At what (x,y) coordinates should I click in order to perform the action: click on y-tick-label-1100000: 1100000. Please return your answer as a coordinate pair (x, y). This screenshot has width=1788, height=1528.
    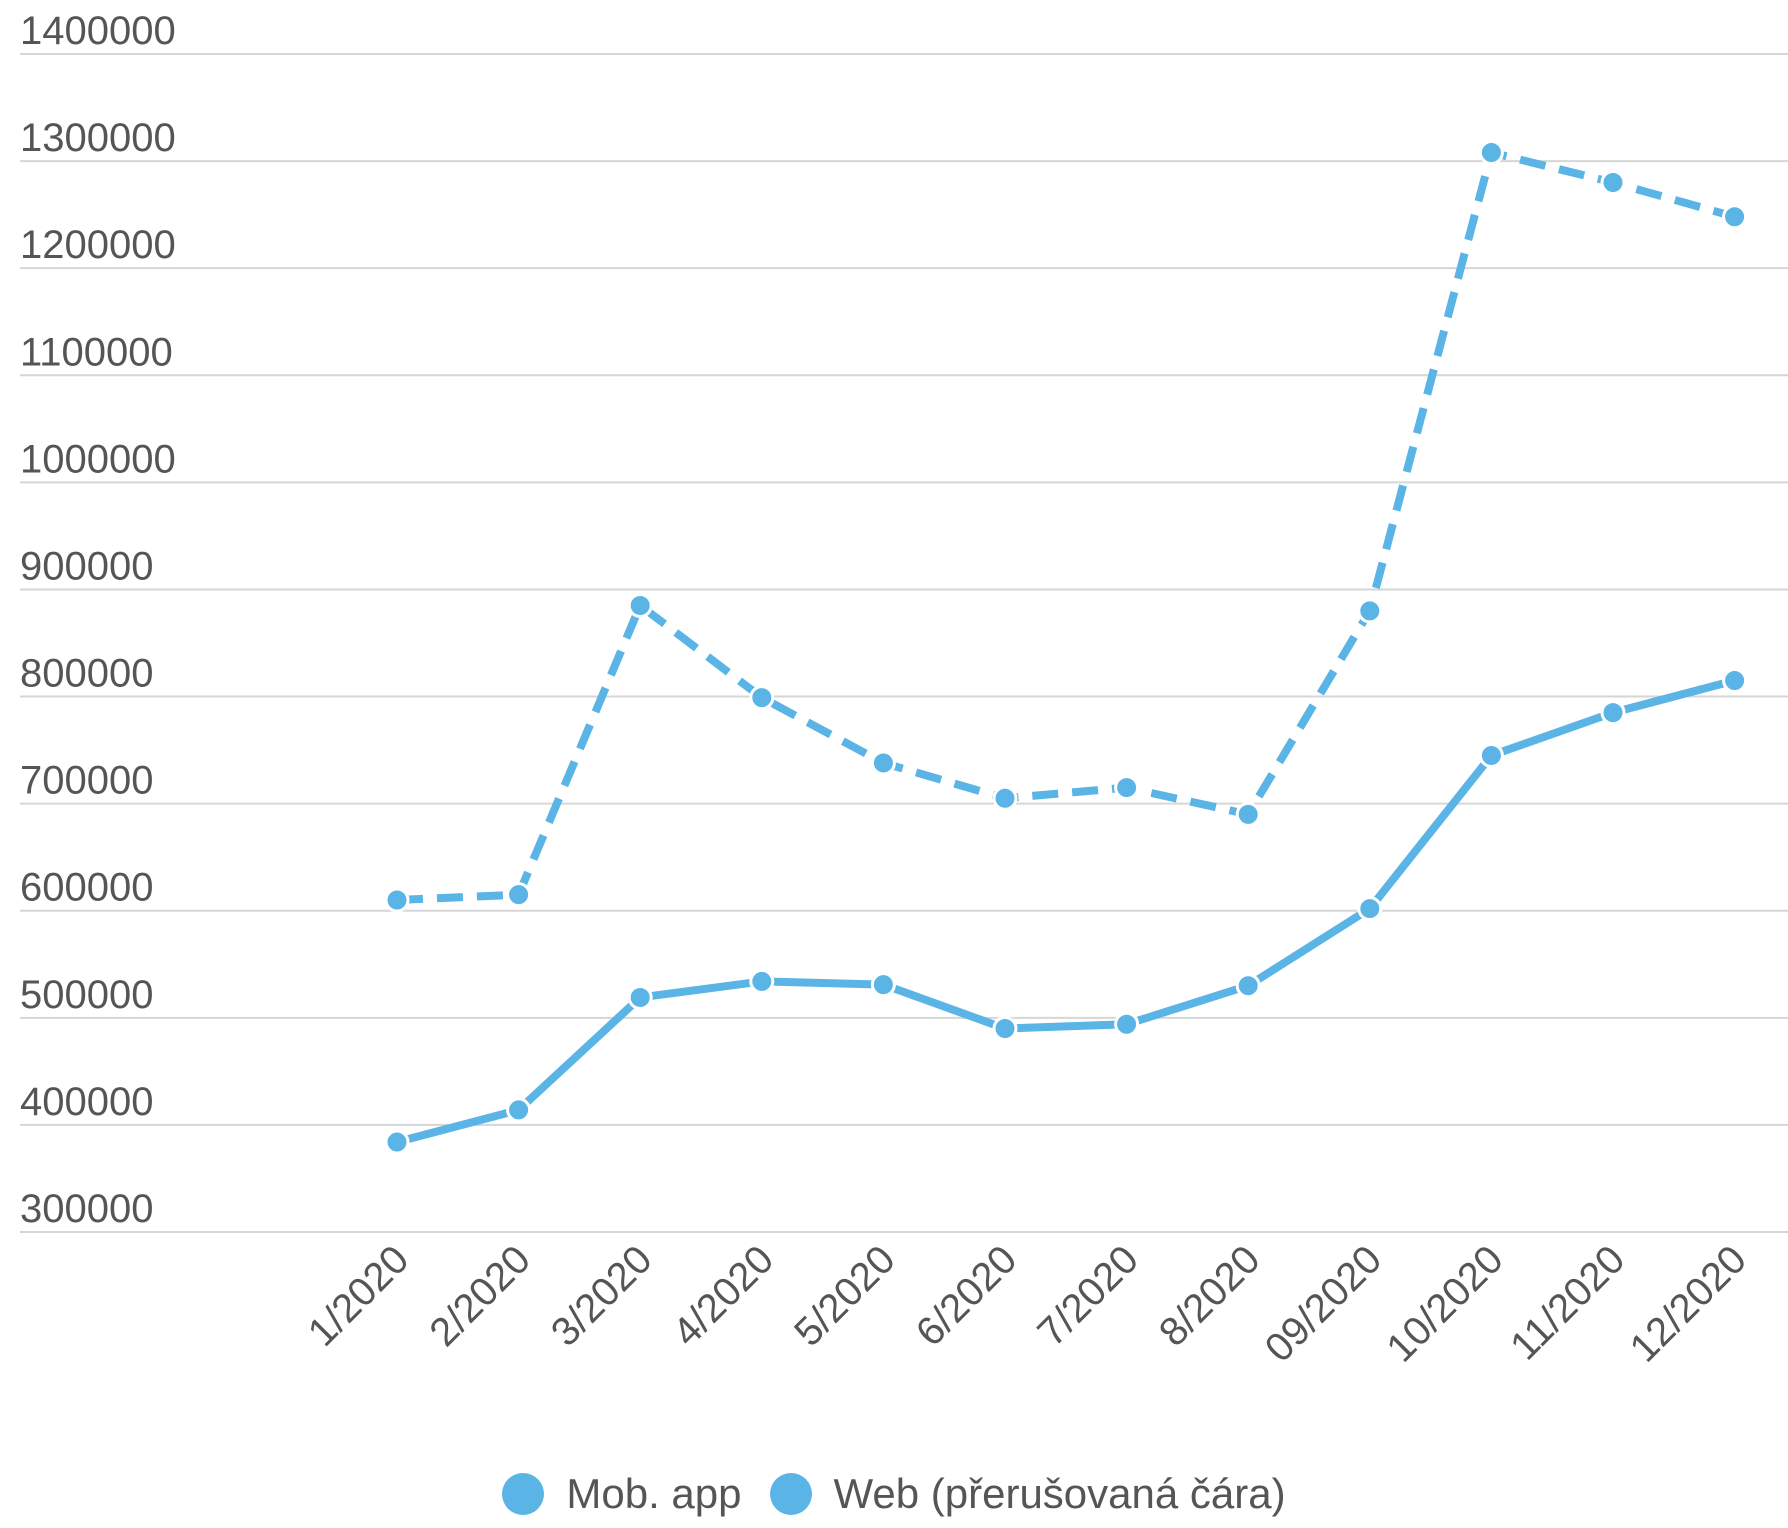
    Looking at the image, I should click on (96, 352).